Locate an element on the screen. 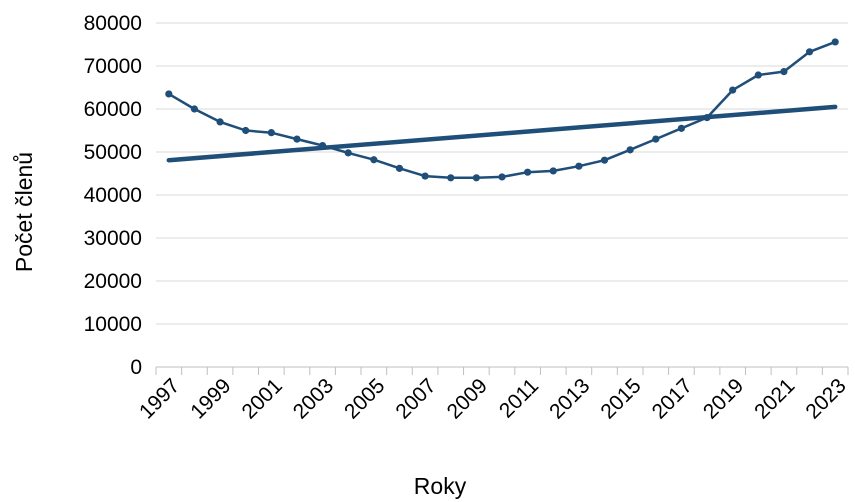  trendline is located at coordinates (502, 133).